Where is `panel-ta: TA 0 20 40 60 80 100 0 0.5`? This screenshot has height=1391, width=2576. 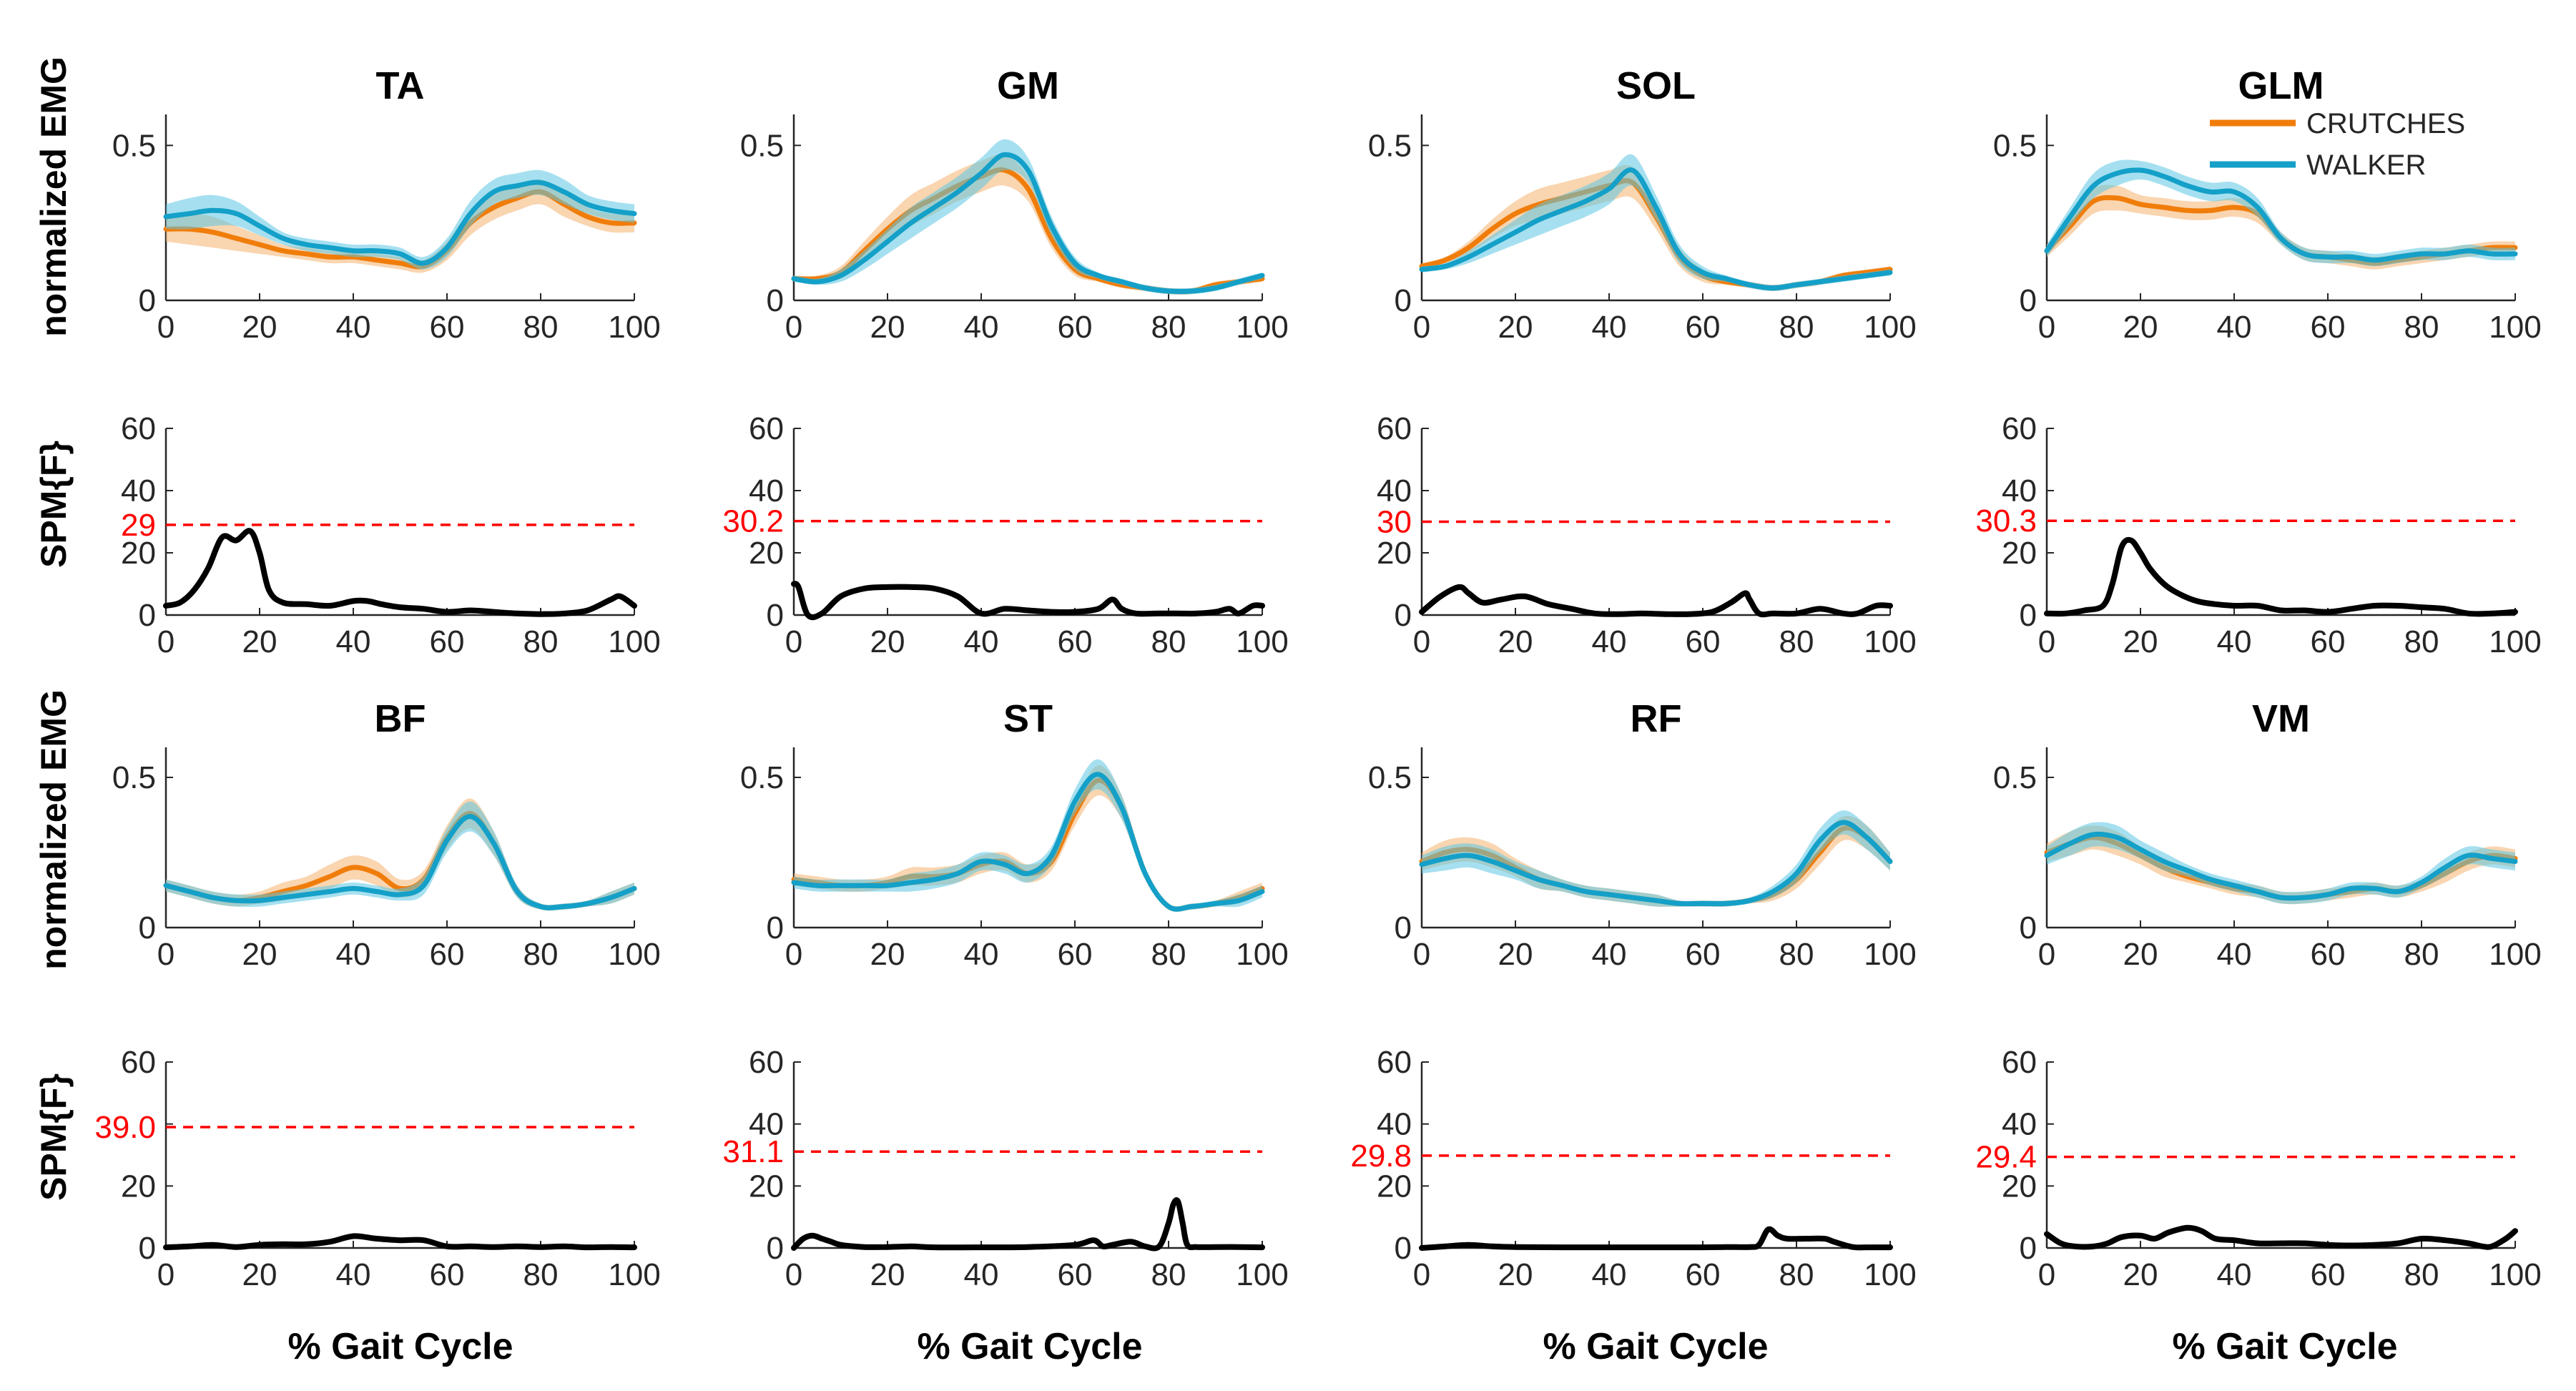 panel-ta: TA 0 20 40 60 80 100 0 0.5 is located at coordinates (387, 204).